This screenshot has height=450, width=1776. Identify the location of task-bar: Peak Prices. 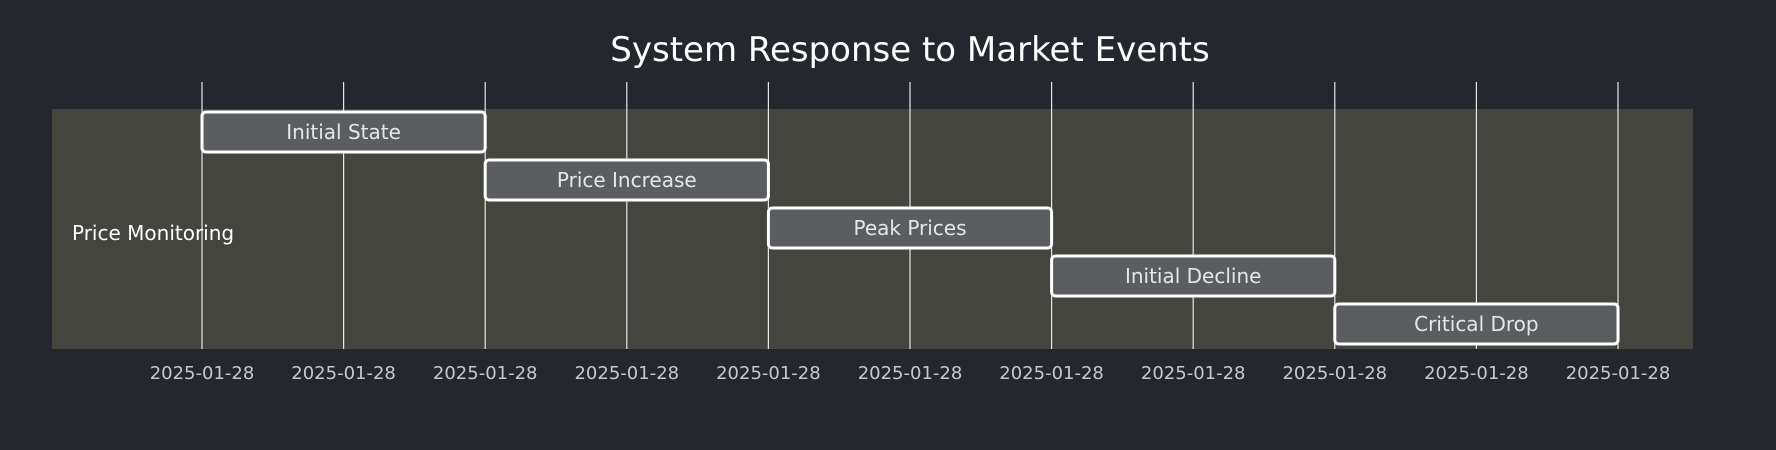
(910, 228).